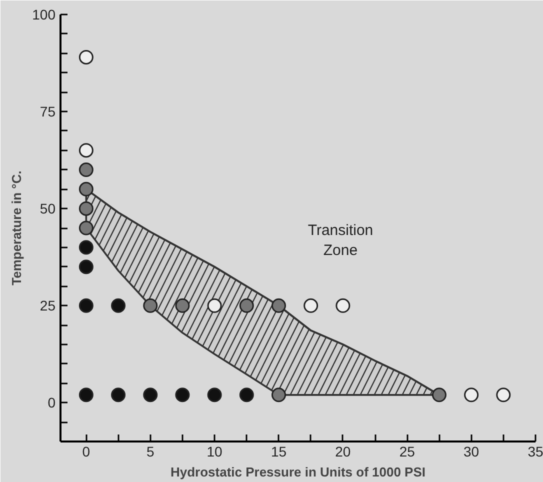  I want to click on x-tick-label: 25, so click(407, 452).